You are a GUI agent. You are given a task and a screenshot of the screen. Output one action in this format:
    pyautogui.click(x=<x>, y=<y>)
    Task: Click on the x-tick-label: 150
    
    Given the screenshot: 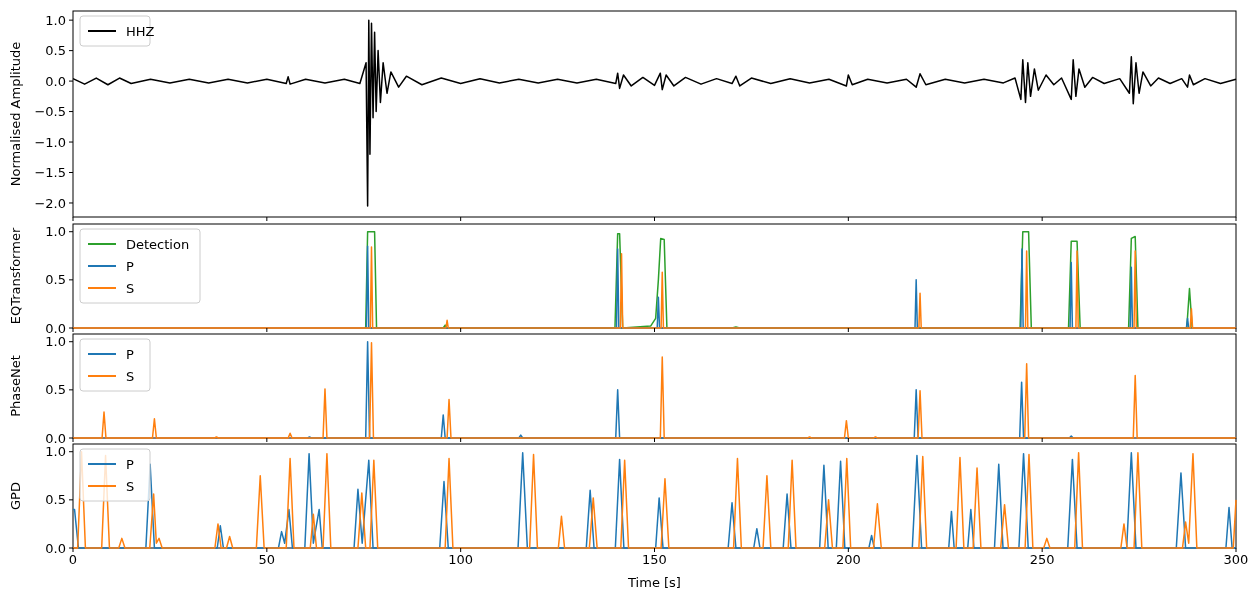 What is the action you would take?
    pyautogui.click(x=654, y=559)
    